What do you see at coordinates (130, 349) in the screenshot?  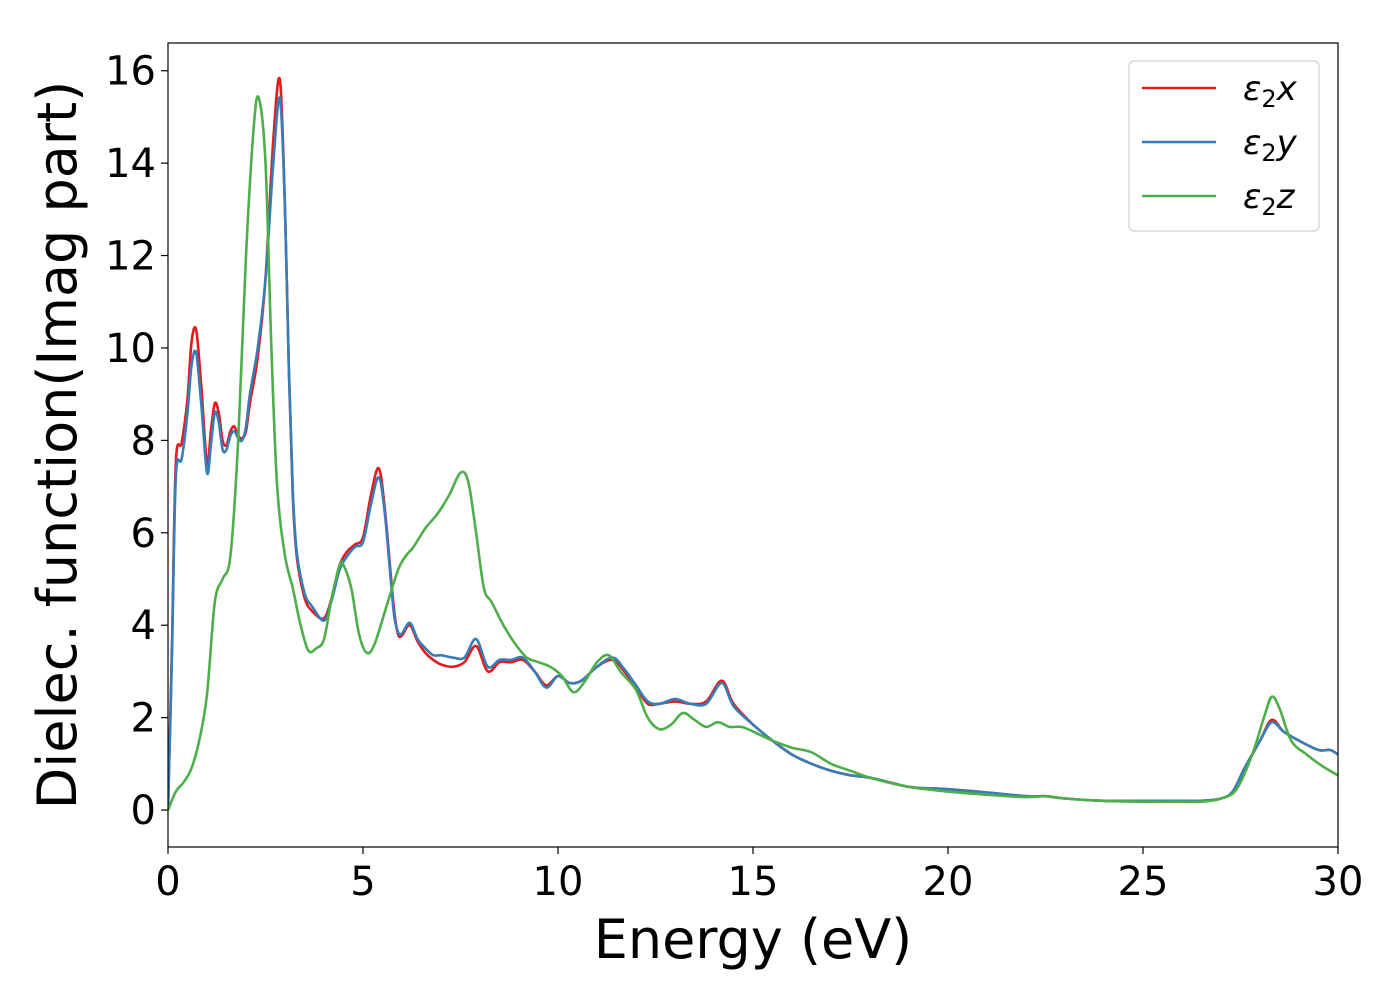 I see `y-tick-label: 10` at bounding box center [130, 349].